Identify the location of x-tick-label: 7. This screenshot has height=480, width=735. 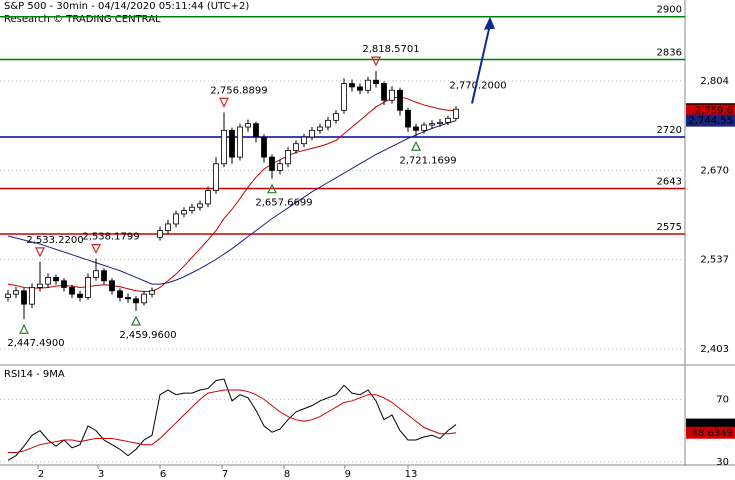
(225, 474).